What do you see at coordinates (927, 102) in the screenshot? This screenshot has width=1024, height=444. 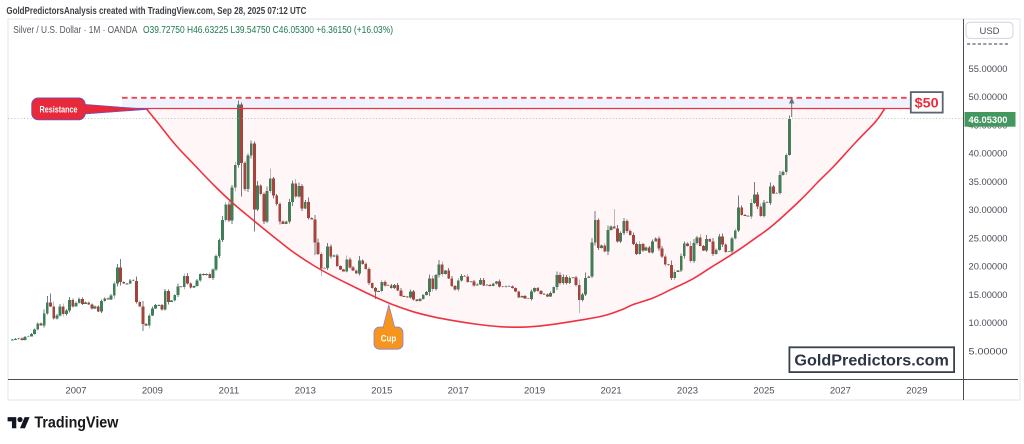 I see `svg-text: $50` at bounding box center [927, 102].